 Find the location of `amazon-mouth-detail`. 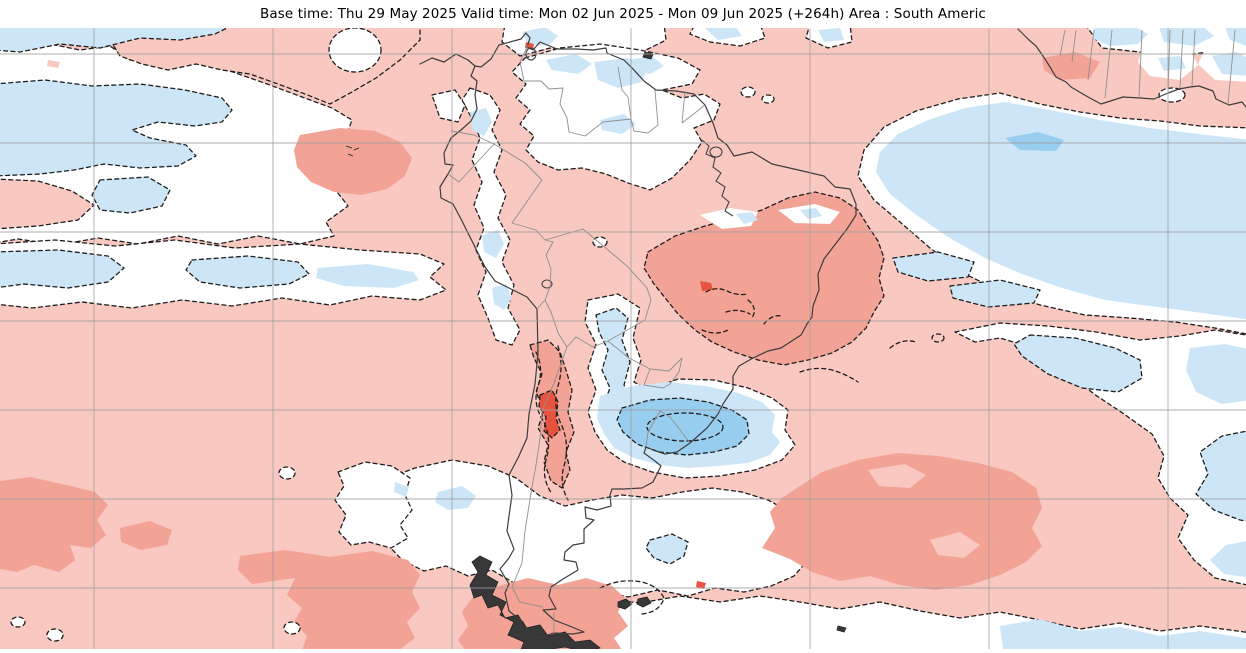

amazon-mouth-detail is located at coordinates (717, 178).